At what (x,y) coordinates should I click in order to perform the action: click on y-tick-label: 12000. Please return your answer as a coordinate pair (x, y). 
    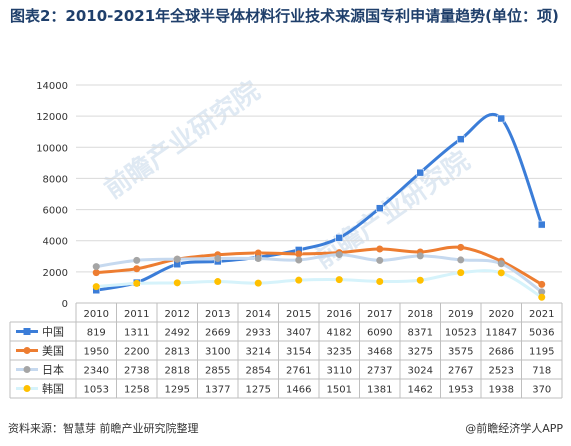
    Looking at the image, I should click on (52, 117).